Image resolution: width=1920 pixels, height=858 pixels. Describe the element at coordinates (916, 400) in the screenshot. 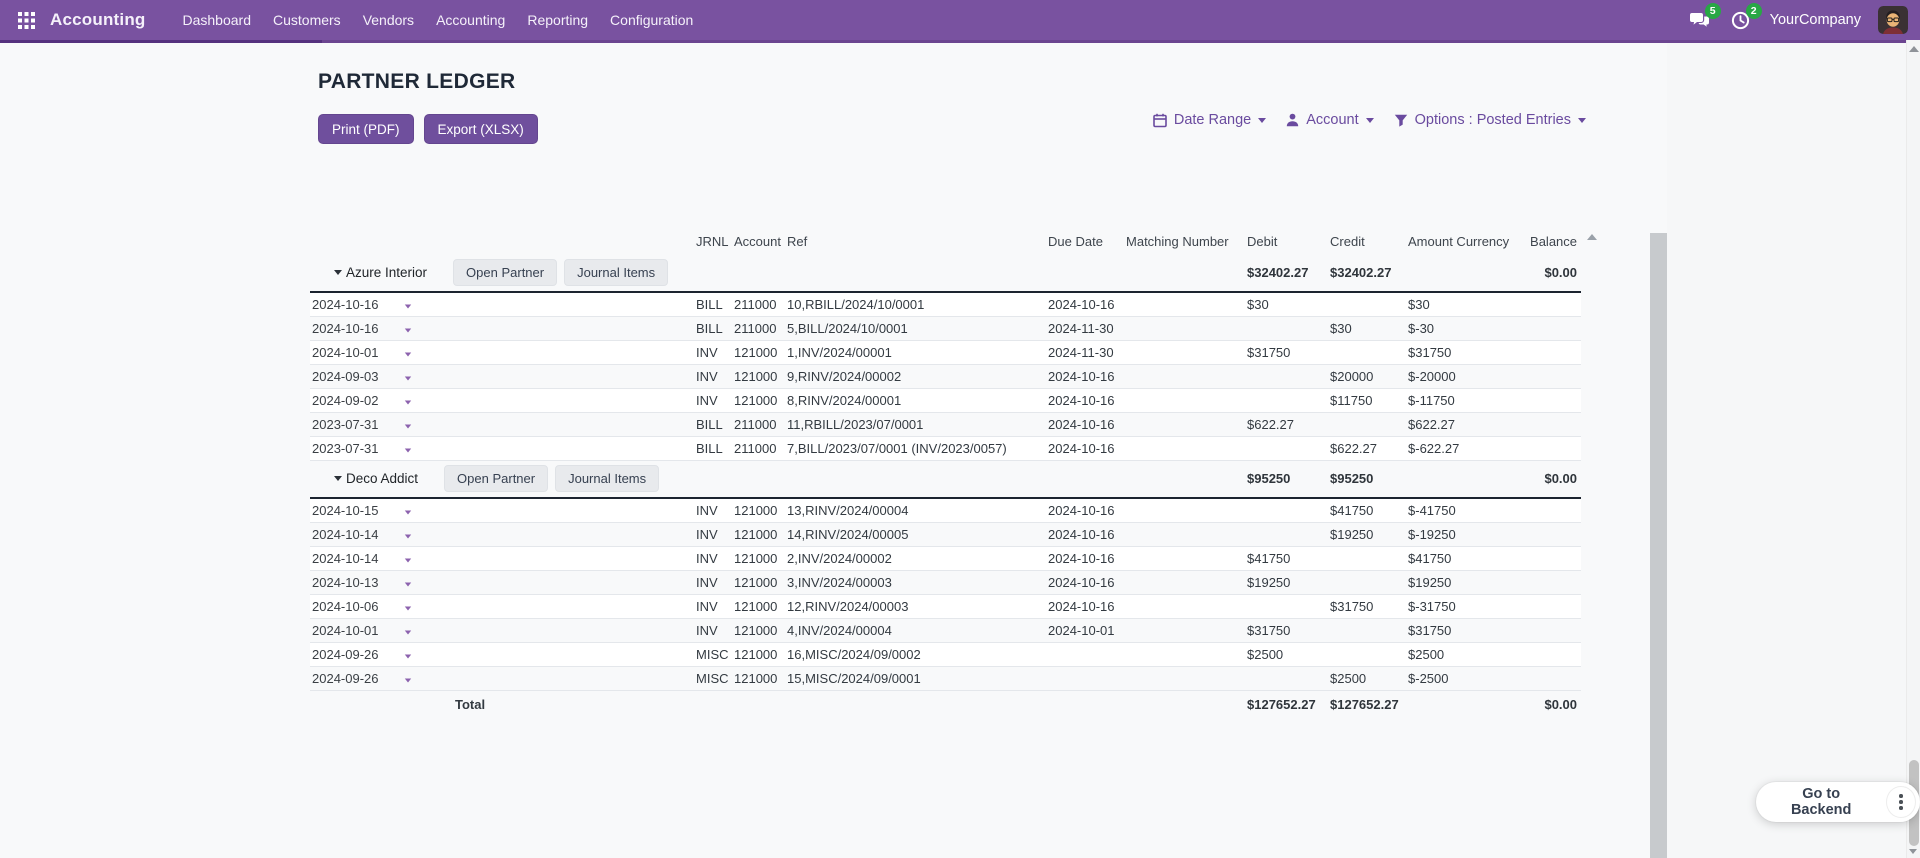

I see `row-ref: 8,RINV/2024/00001` at that location.